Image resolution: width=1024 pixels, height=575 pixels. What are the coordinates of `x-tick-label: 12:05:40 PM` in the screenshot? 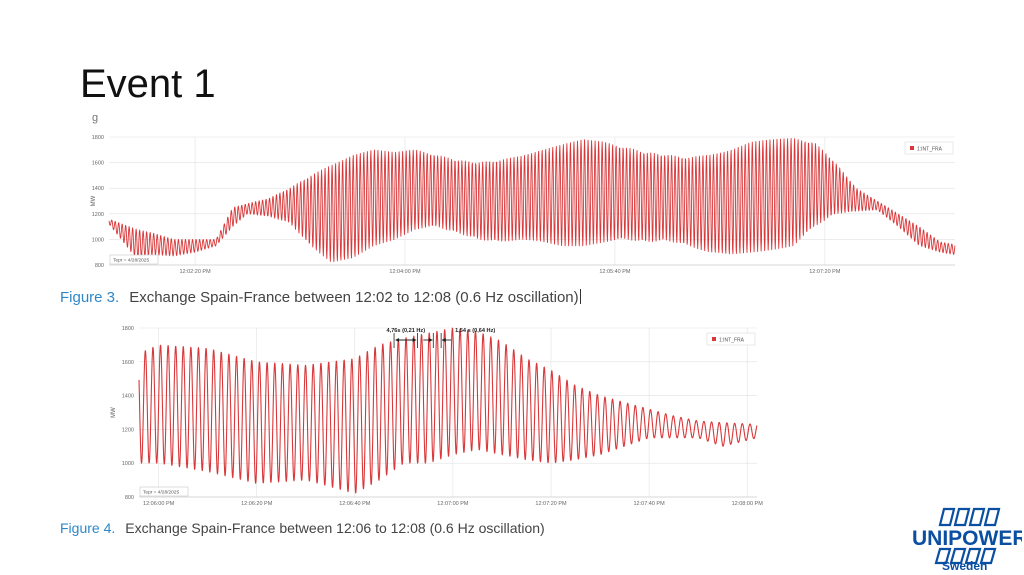 It's located at (615, 272).